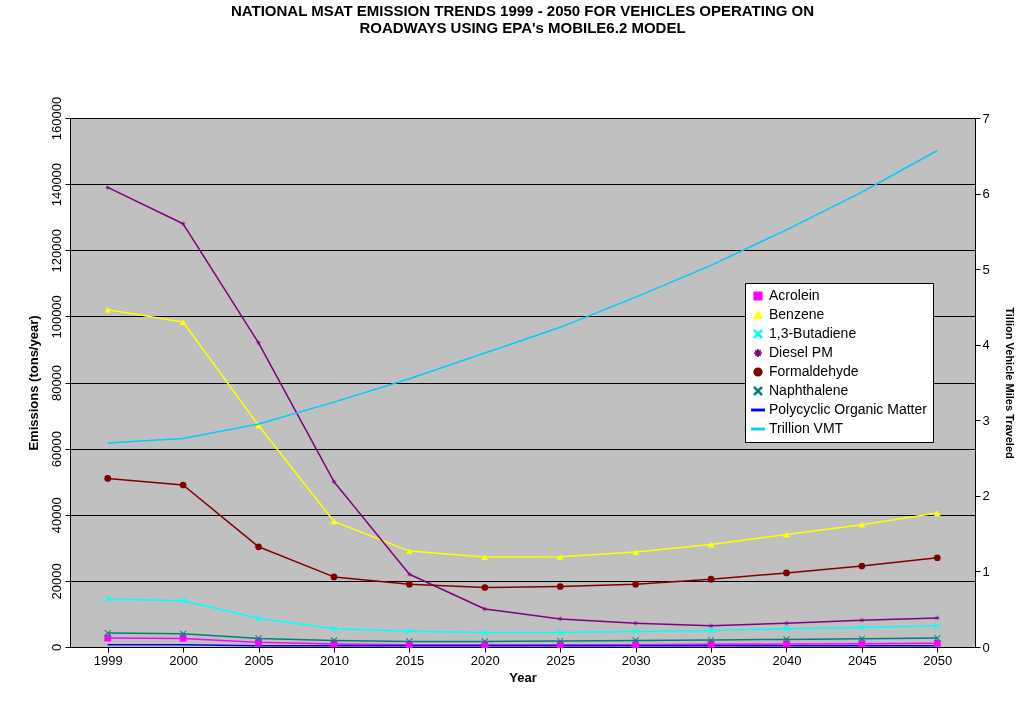  What do you see at coordinates (814, 371) in the screenshot?
I see `legend-label: Formaldehyde` at bounding box center [814, 371].